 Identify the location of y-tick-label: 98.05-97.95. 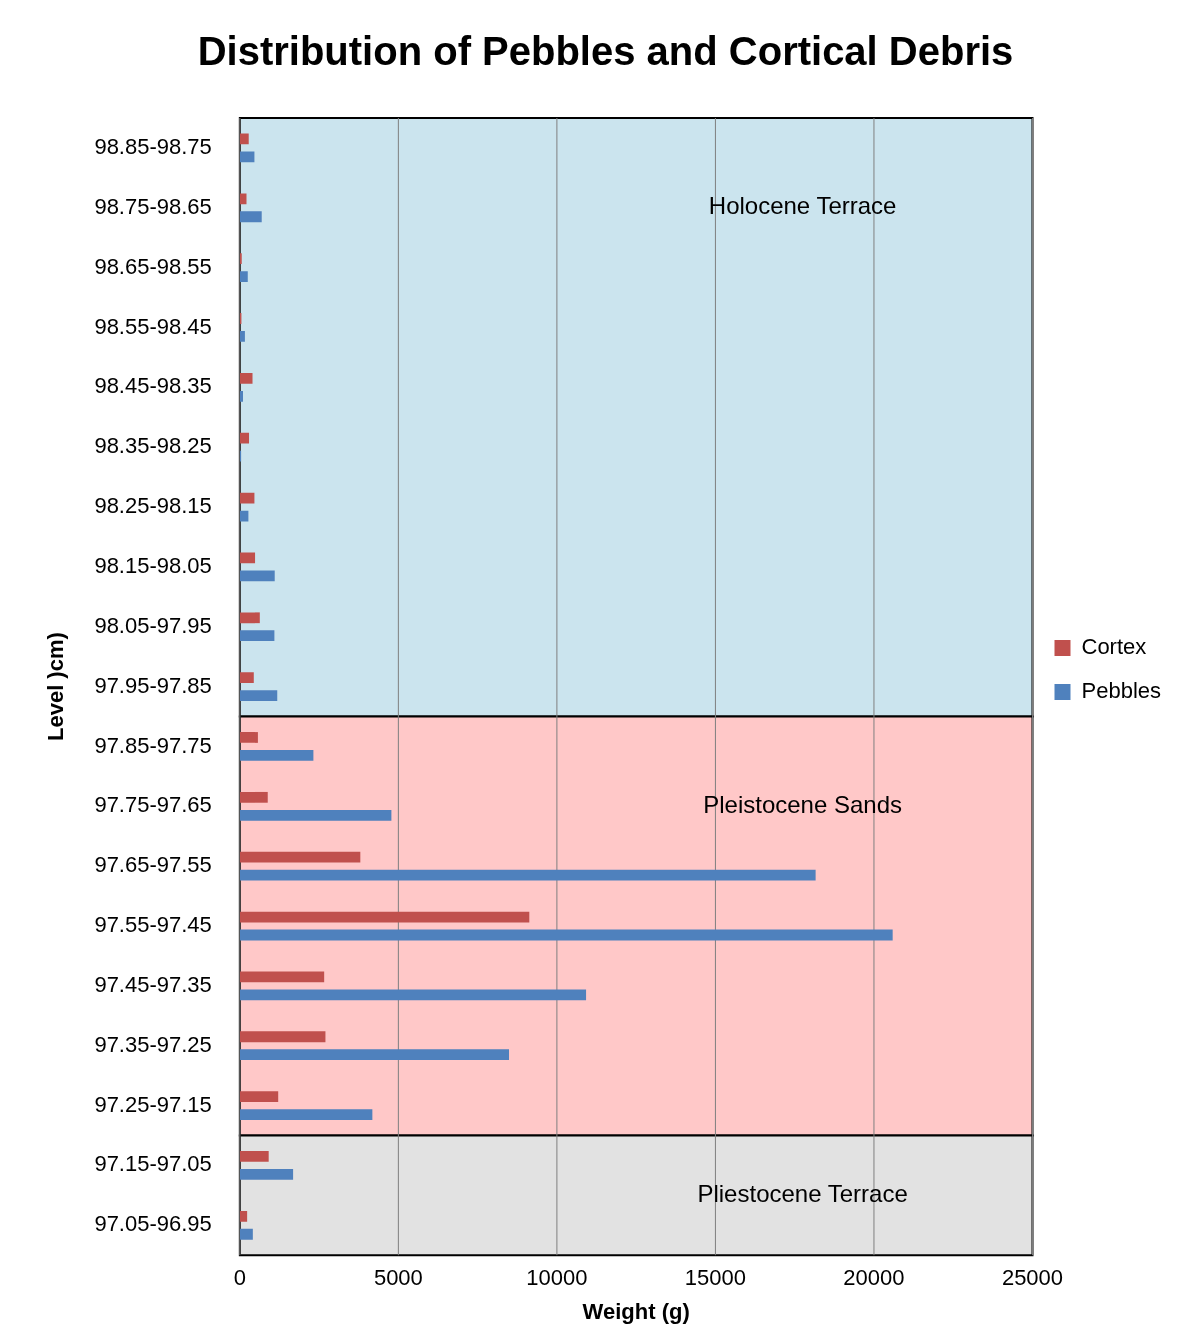
(153, 625).